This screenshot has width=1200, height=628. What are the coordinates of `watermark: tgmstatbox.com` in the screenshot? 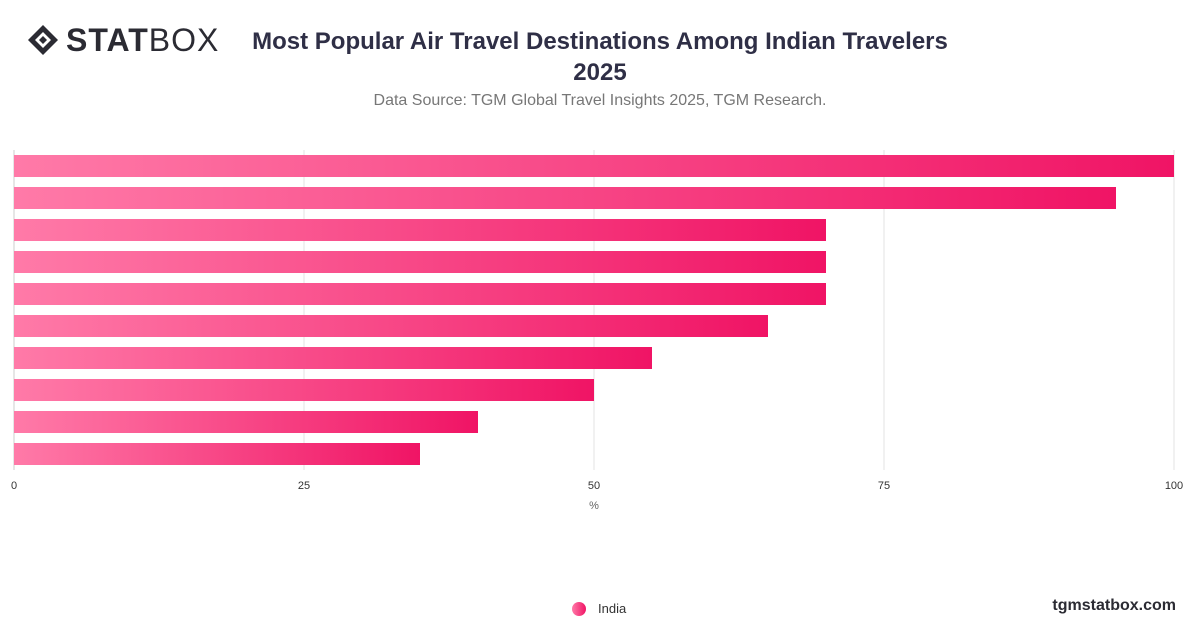 It's located at (1114, 605).